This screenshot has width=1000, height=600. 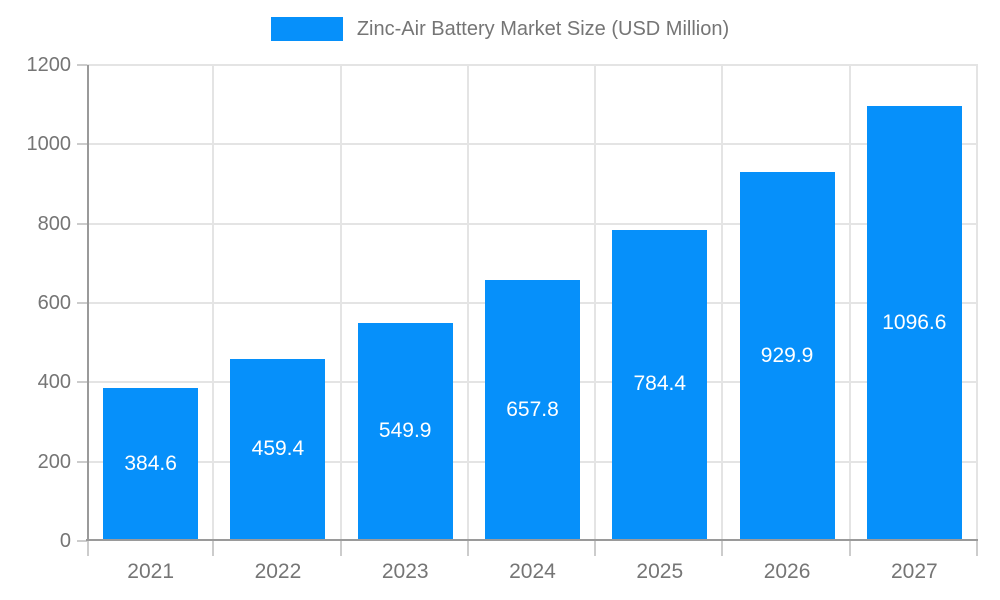 What do you see at coordinates (49, 144) in the screenshot?
I see `y-axis-tick-label: 1000` at bounding box center [49, 144].